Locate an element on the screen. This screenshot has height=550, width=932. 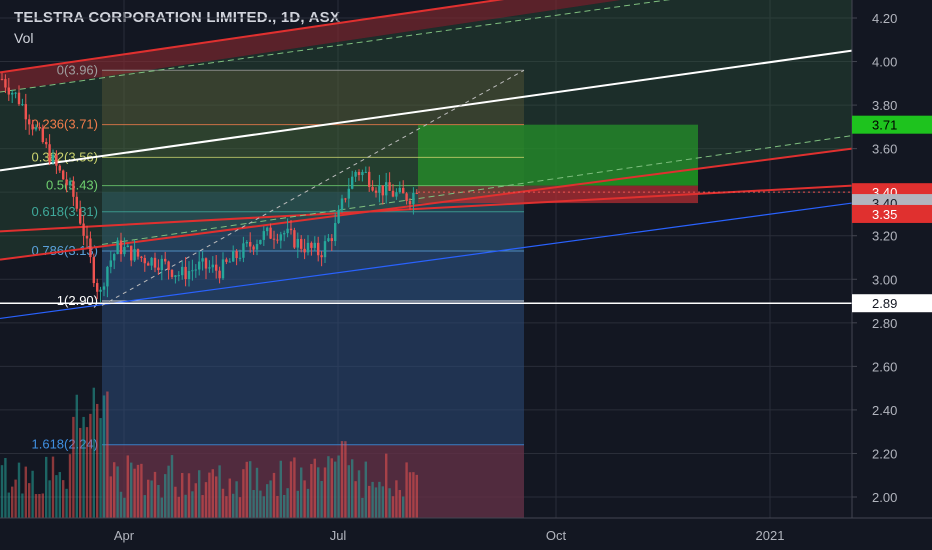
price-tag-label: 2.89 is located at coordinates (884, 303).